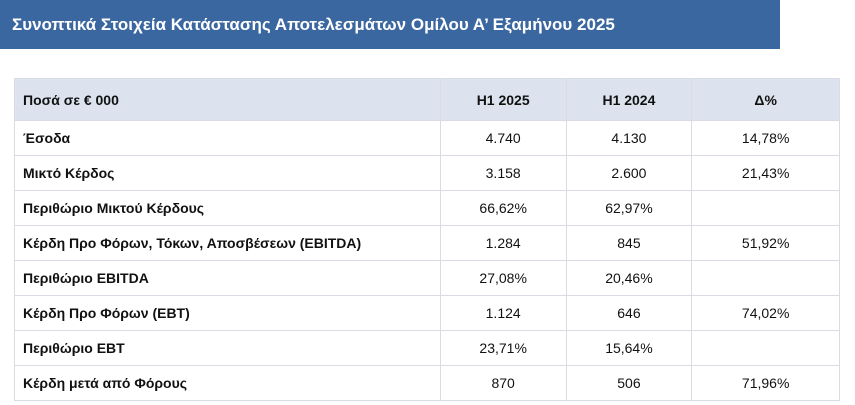  I want to click on row-label: Περιθώριο EBT, so click(227, 348).